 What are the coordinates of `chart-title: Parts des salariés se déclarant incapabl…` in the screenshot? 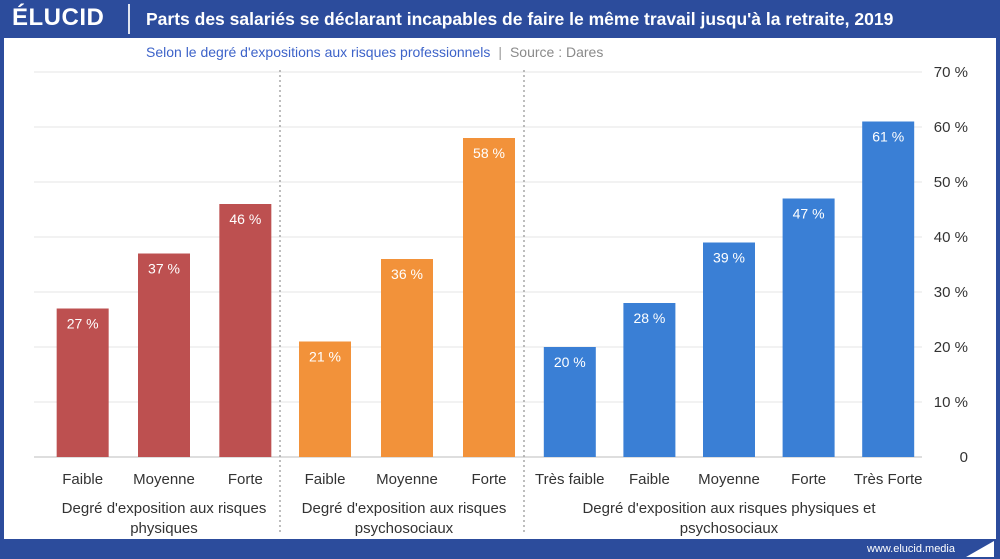 It's located at (520, 19).